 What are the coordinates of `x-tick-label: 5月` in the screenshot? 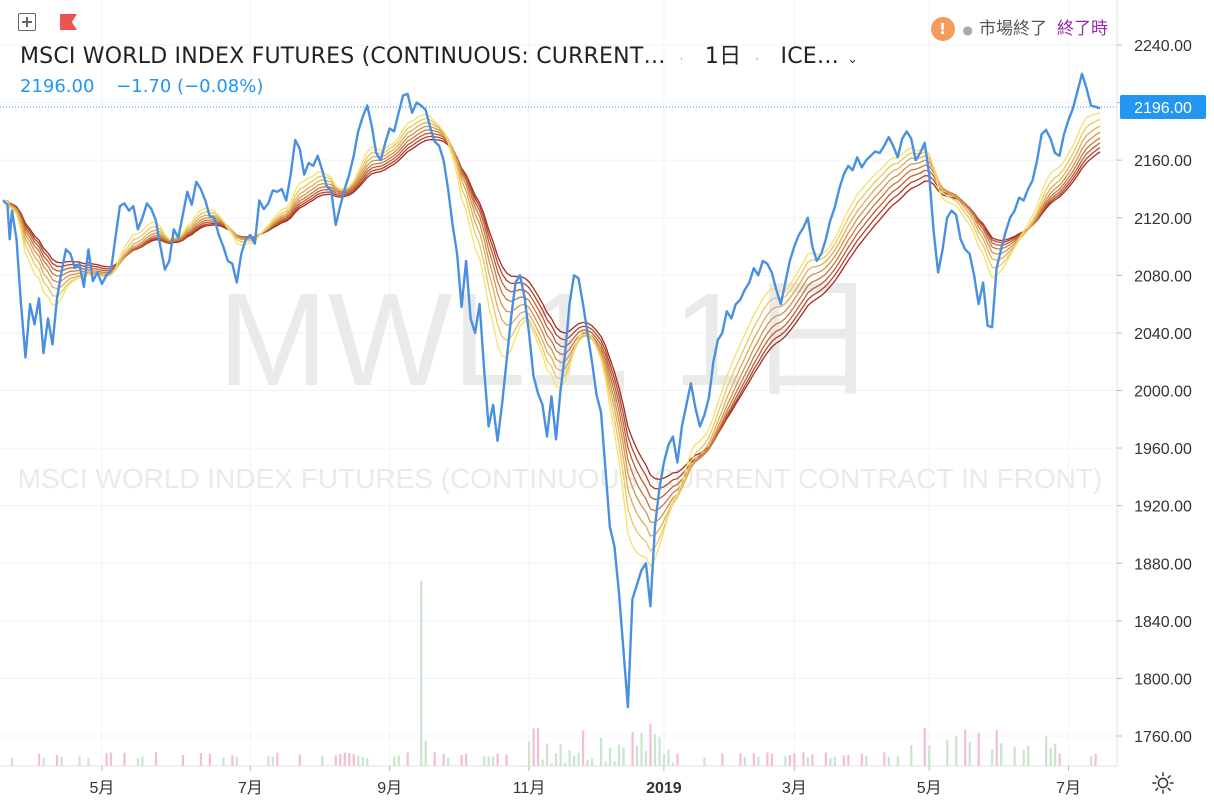 It's located at (929, 788).